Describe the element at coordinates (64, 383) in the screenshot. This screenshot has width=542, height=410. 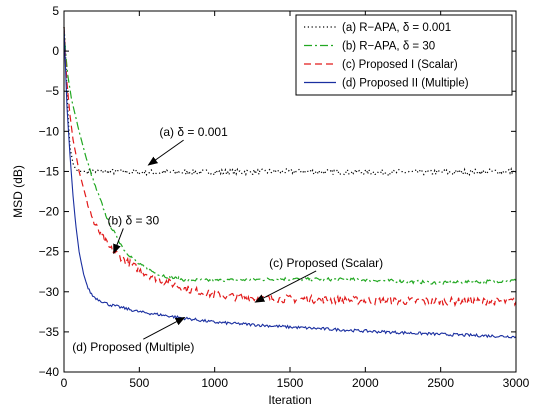
I see `x-tick-label: 0` at that location.